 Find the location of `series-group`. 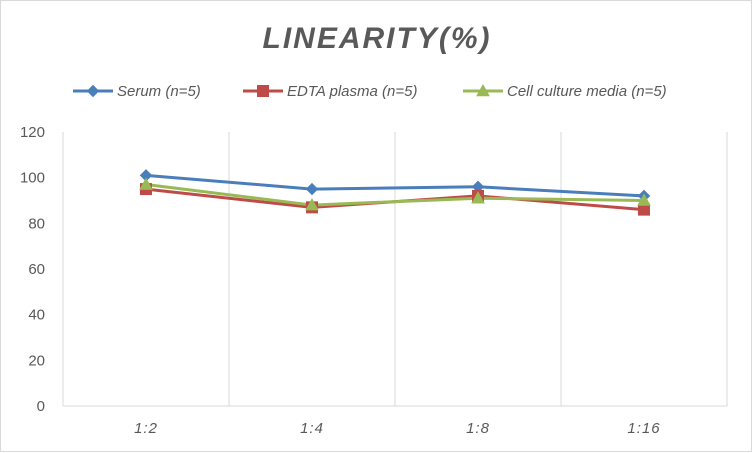

series-group is located at coordinates (395, 192).